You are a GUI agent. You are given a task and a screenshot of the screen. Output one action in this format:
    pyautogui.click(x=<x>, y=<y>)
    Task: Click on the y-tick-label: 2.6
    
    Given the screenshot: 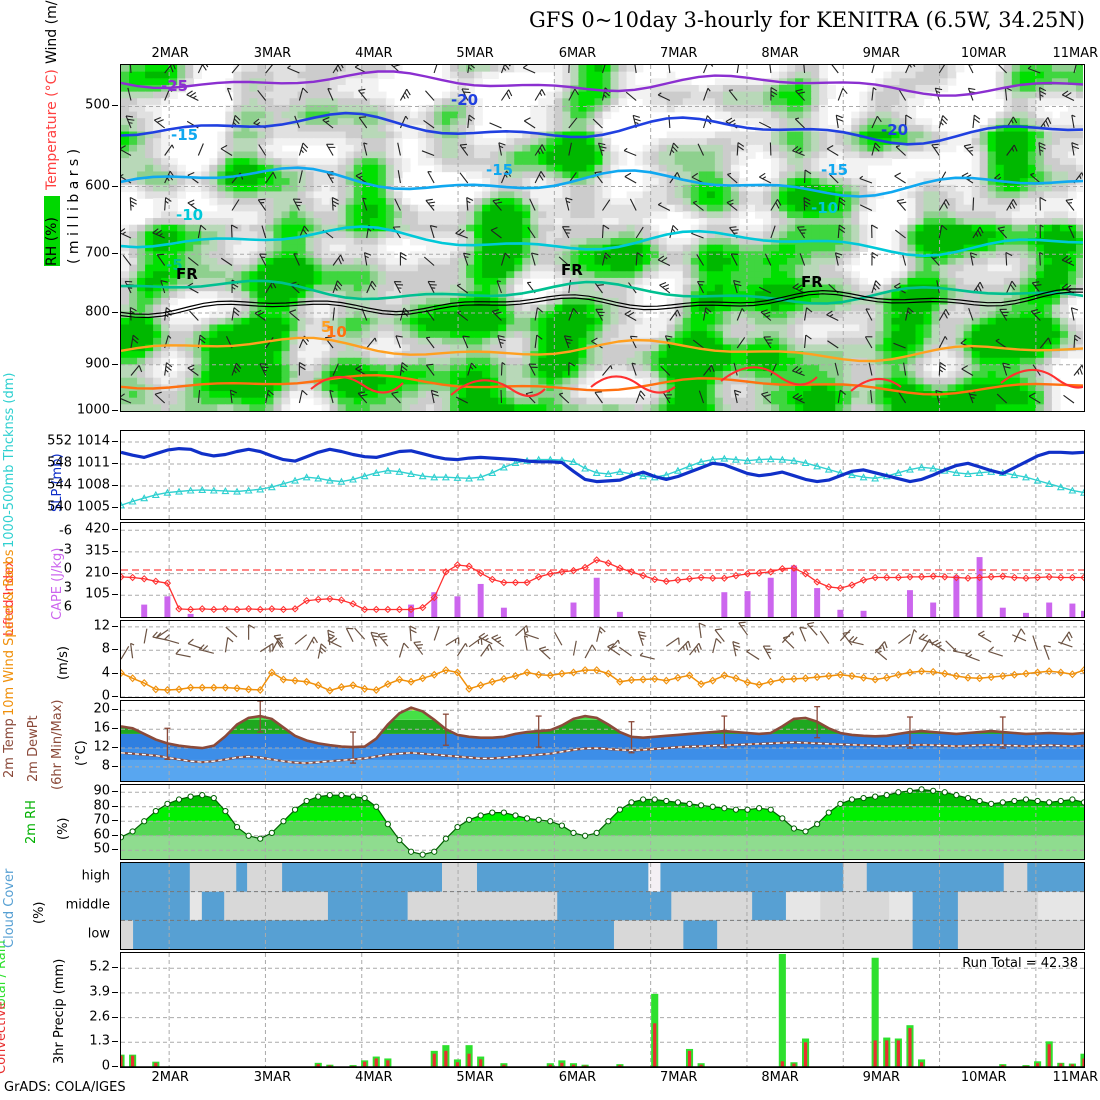 What is the action you would take?
    pyautogui.click(x=99, y=1017)
    